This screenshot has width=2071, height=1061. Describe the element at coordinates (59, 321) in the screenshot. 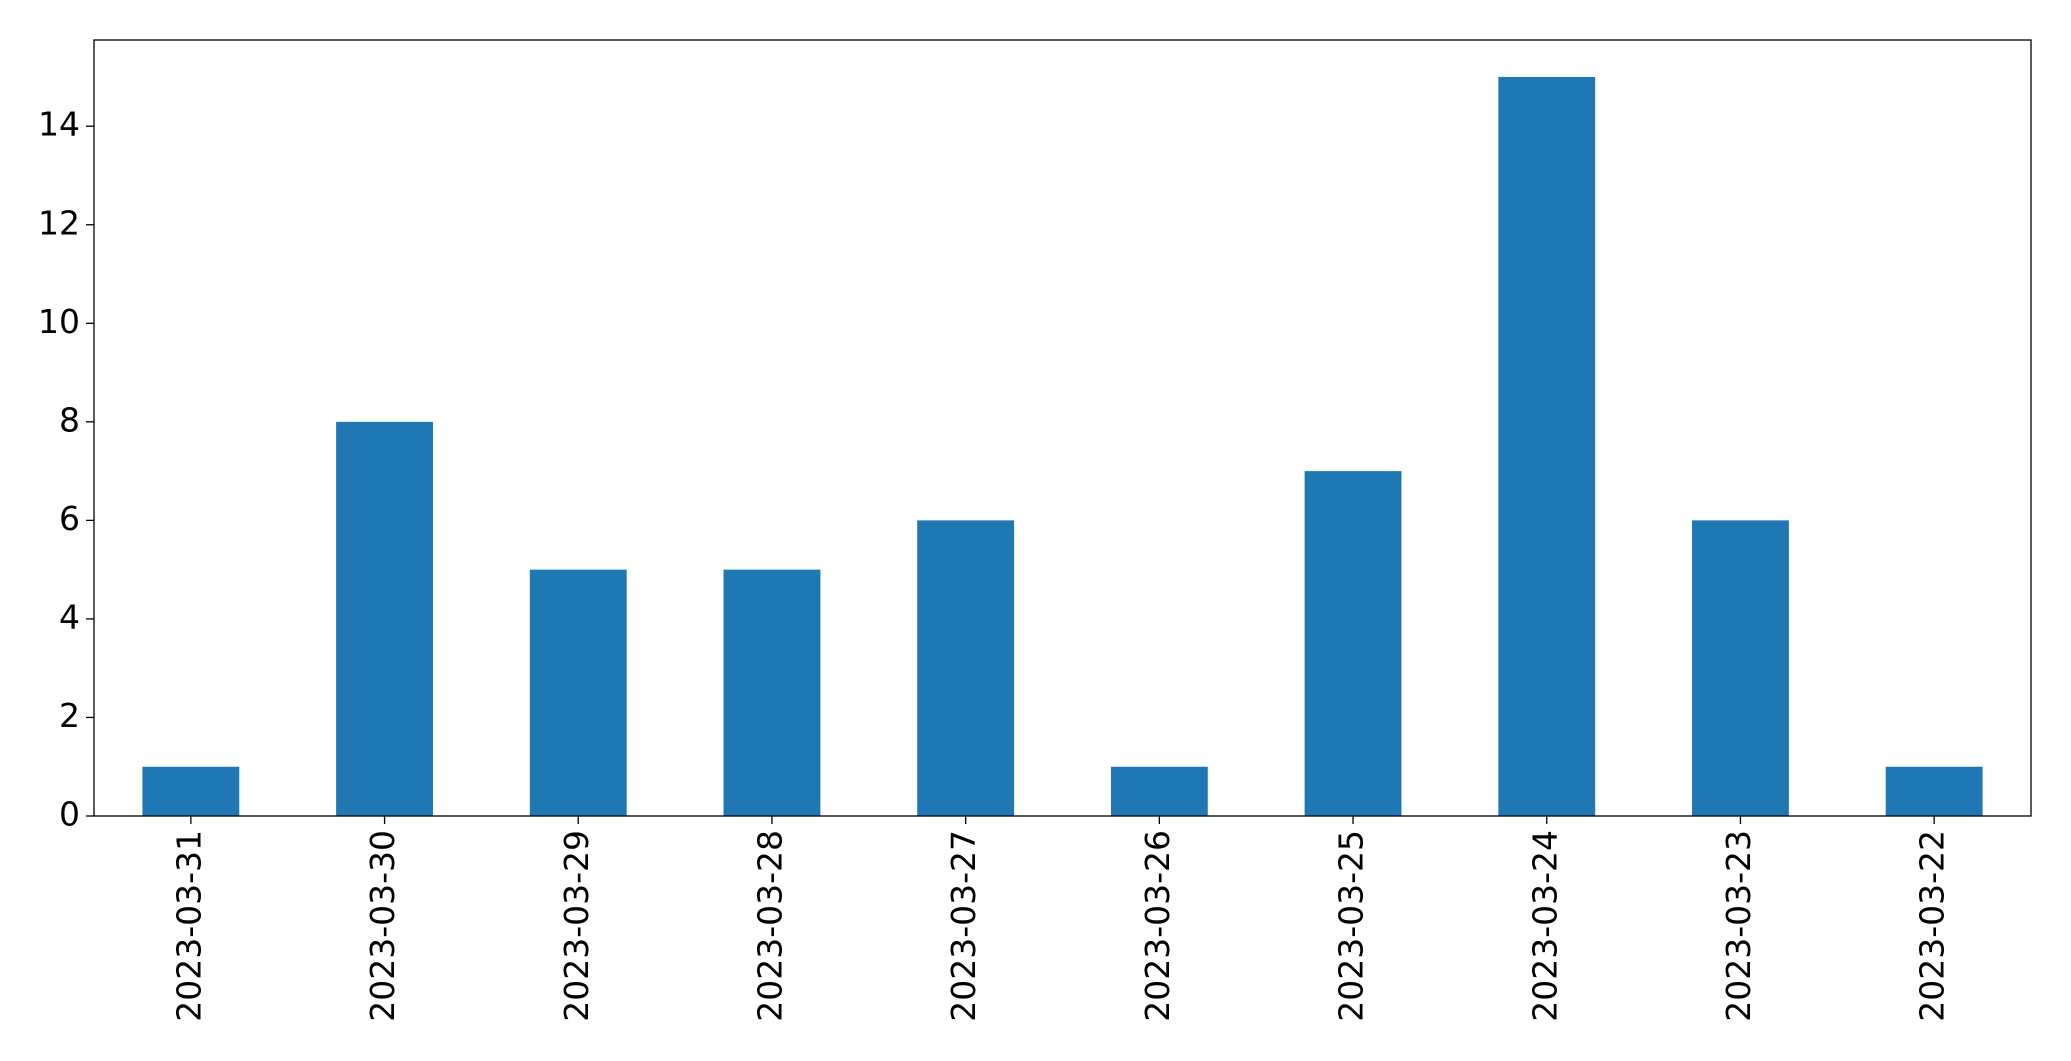

I see `y-tick-label: 10` at that location.